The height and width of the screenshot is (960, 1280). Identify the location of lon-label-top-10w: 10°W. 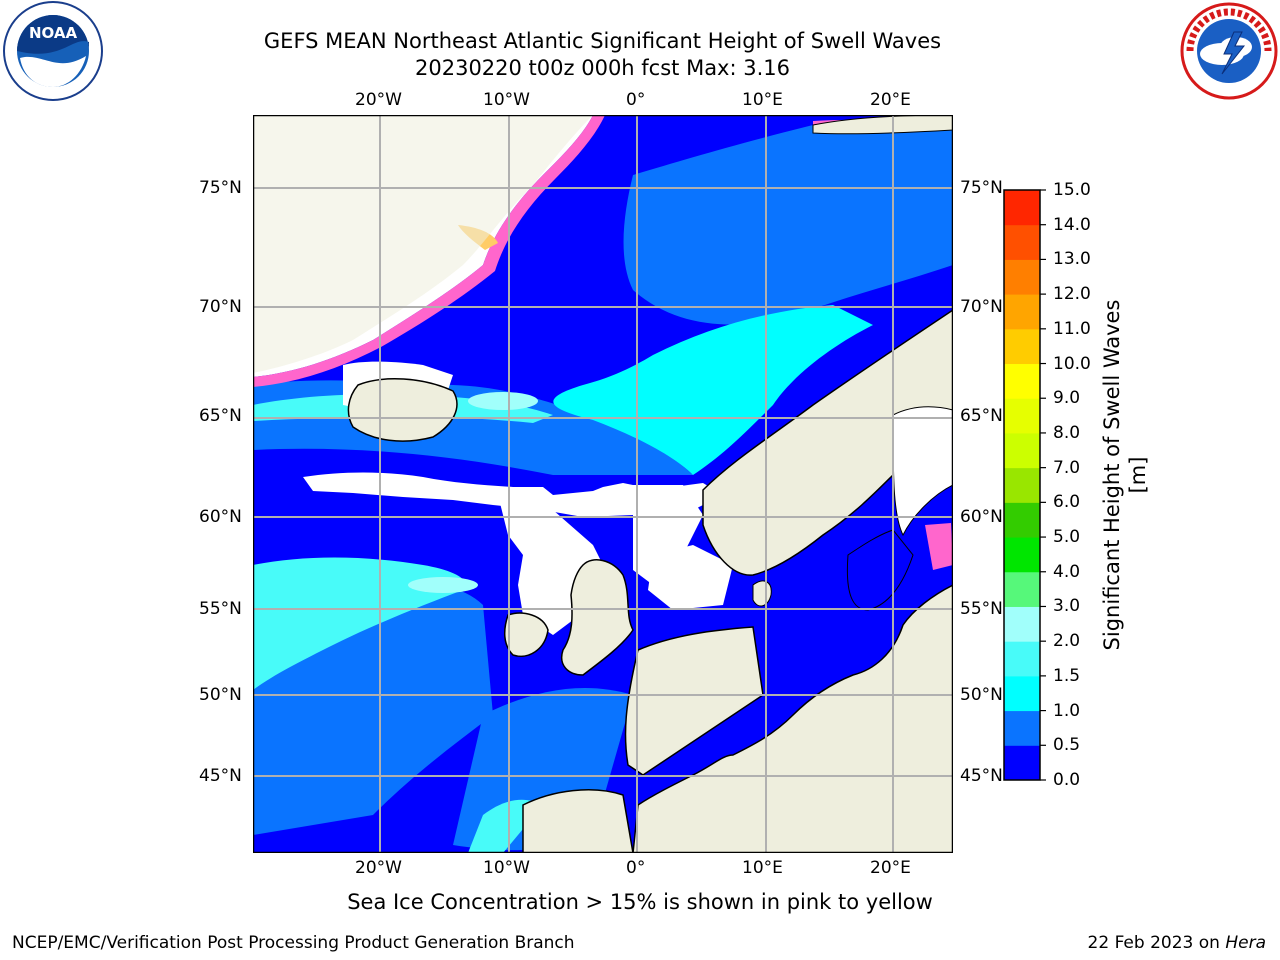
(506, 100).